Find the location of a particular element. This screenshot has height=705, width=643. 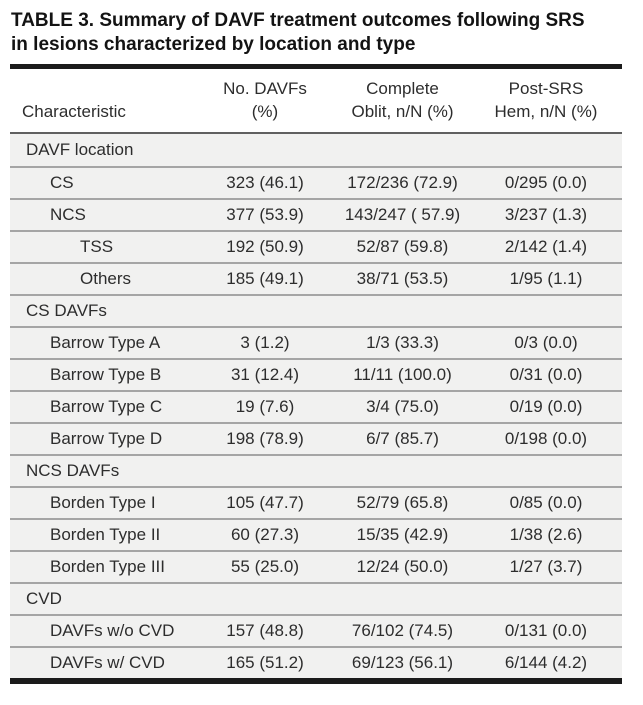

hem-cell: 3/237 (1.3) is located at coordinates (546, 215).